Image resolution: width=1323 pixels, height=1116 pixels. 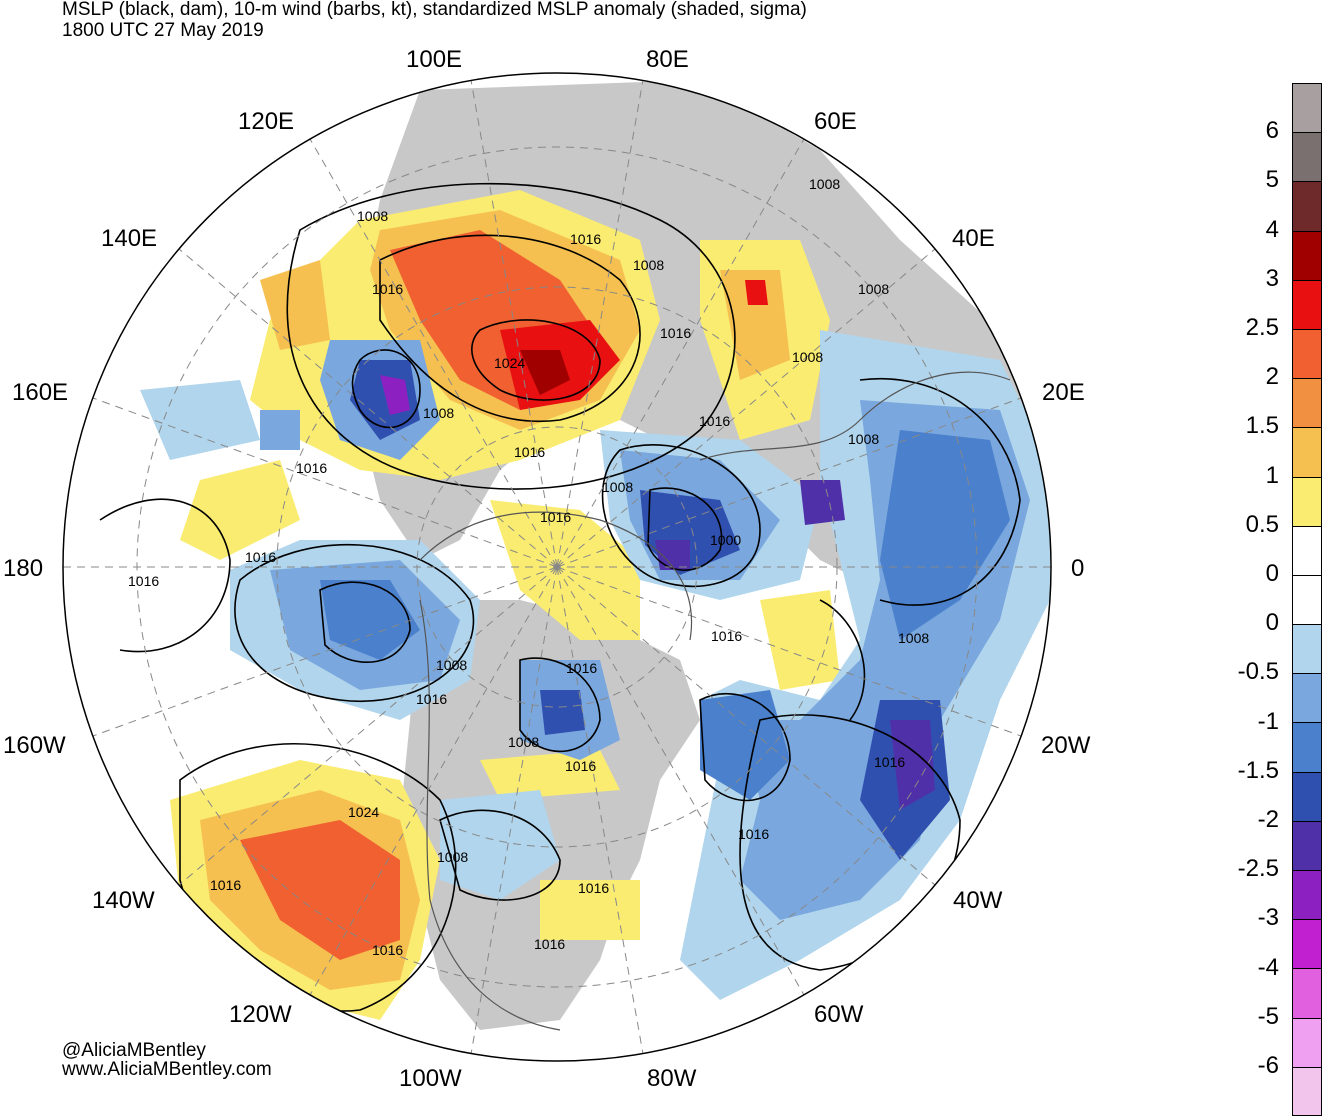 I want to click on lon-label-20w: 20W, so click(x=1066, y=745).